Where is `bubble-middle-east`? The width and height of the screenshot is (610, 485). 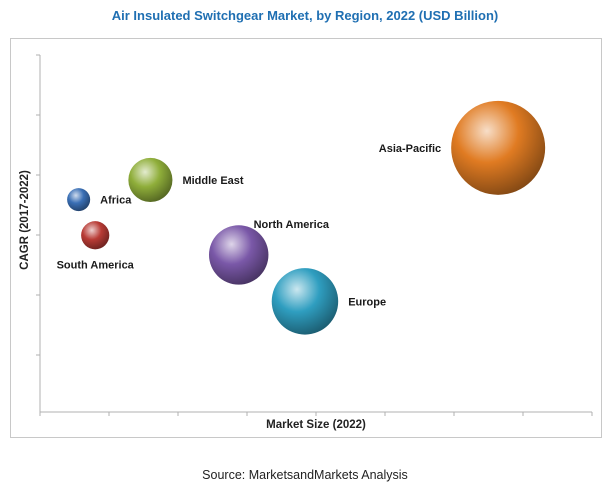
bubble-middle-east is located at coordinates (150, 179).